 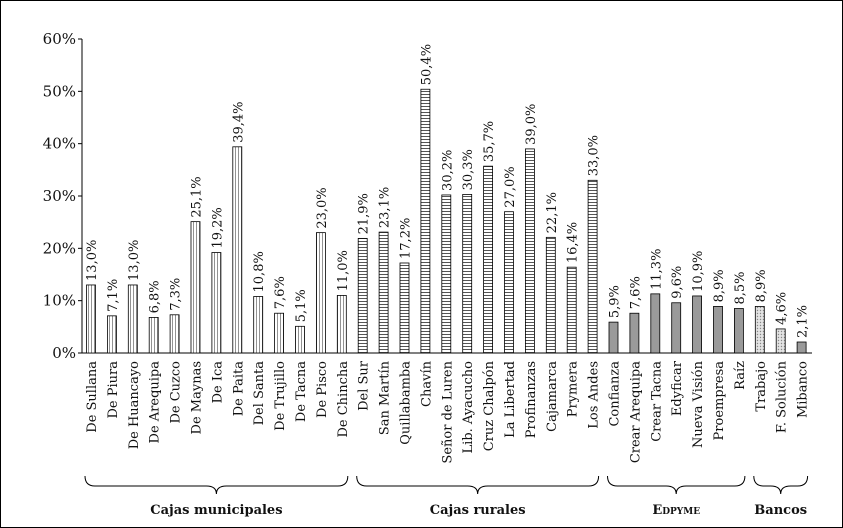 What do you see at coordinates (113, 295) in the screenshot?
I see `value-label: 7,1%` at bounding box center [113, 295].